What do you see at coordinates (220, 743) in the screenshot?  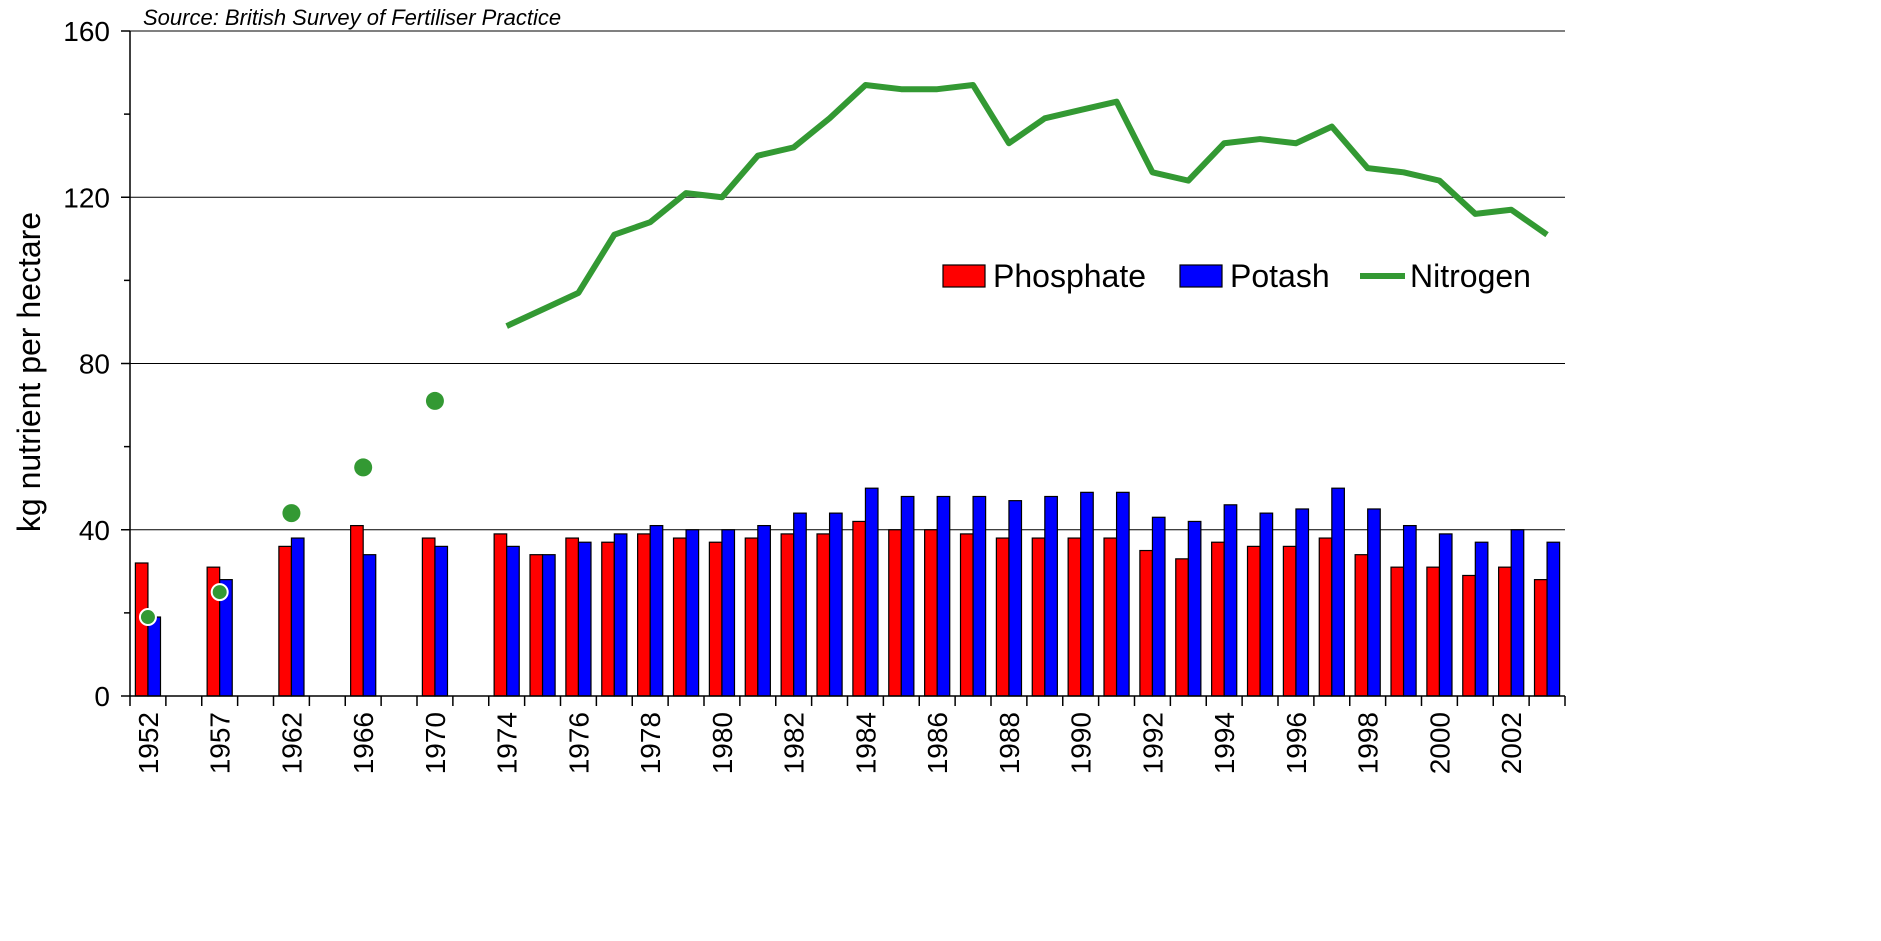 I see `x-tick-label: 1957` at bounding box center [220, 743].